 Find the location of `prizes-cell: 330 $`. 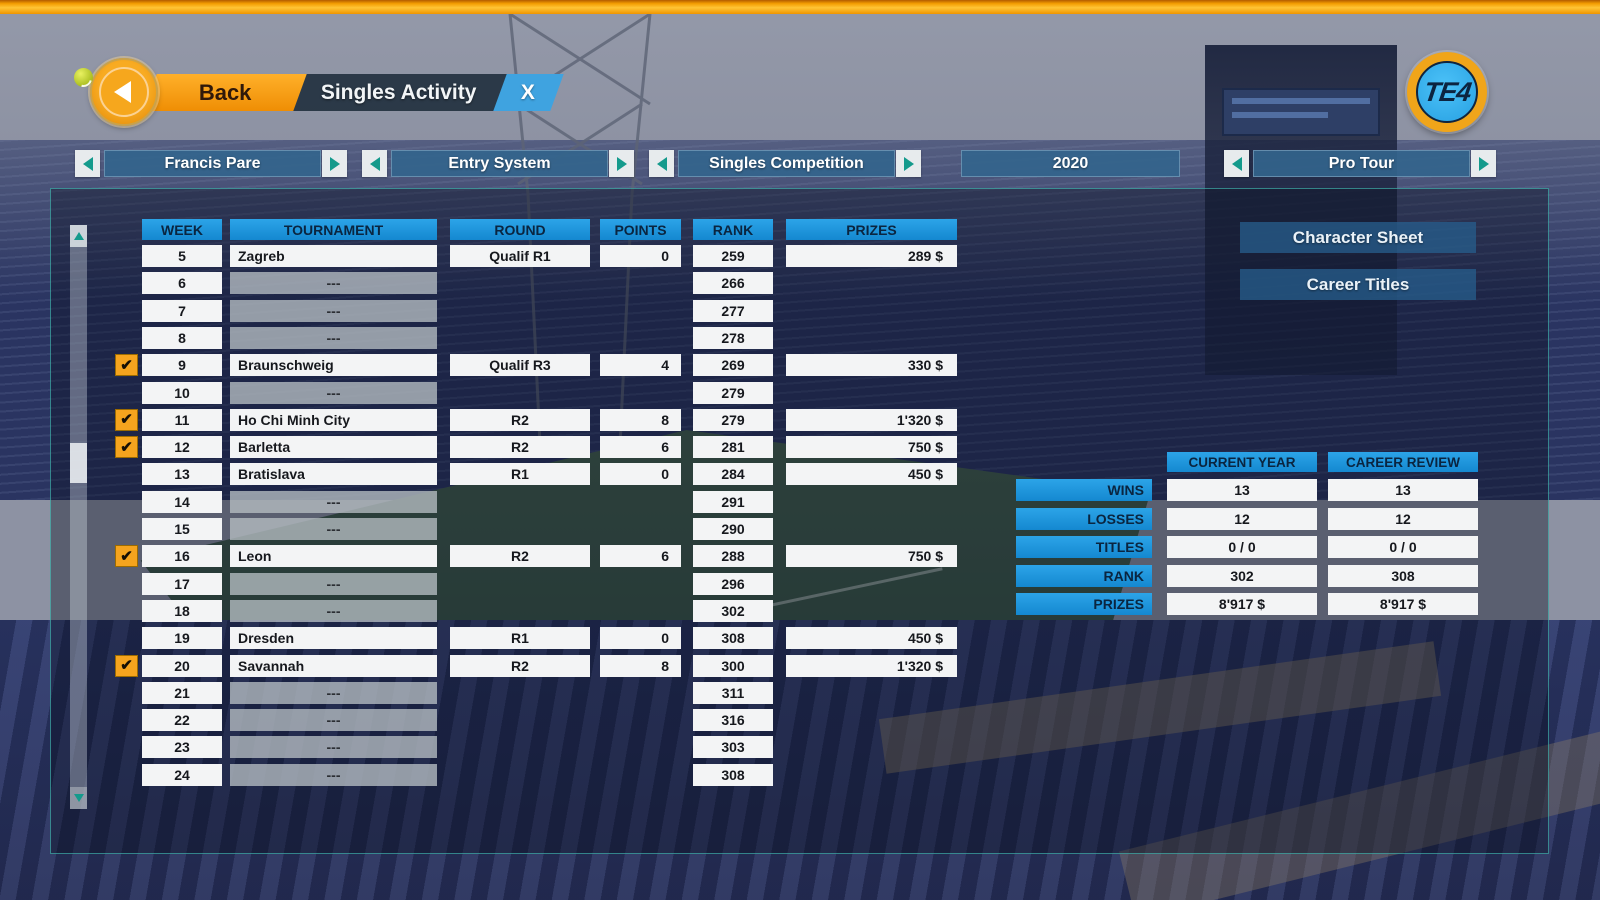

prizes-cell: 330 $ is located at coordinates (871, 365).